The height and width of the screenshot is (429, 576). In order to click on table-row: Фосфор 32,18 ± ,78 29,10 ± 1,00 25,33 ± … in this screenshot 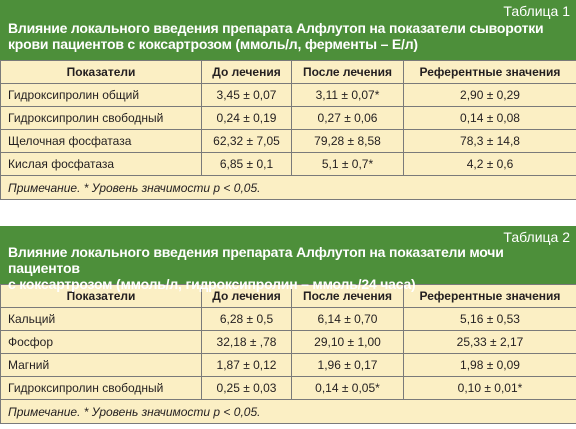, I will do `click(288, 342)`.